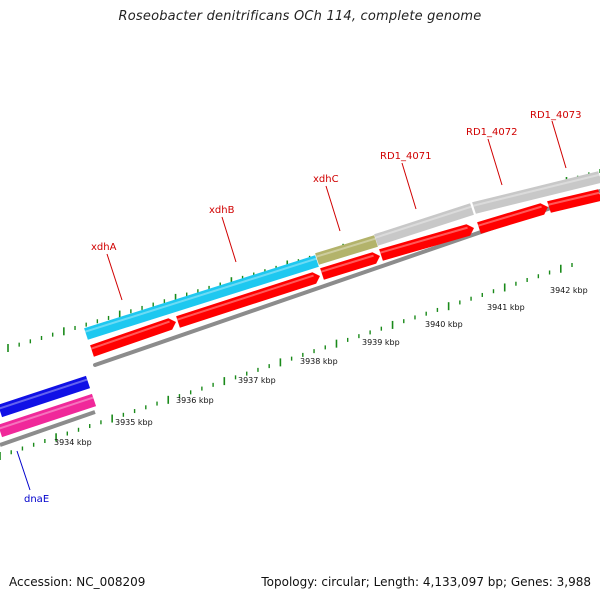 The height and width of the screenshot is (600, 600). I want to click on gene-RD1_4072-bar, so click(536, 192).